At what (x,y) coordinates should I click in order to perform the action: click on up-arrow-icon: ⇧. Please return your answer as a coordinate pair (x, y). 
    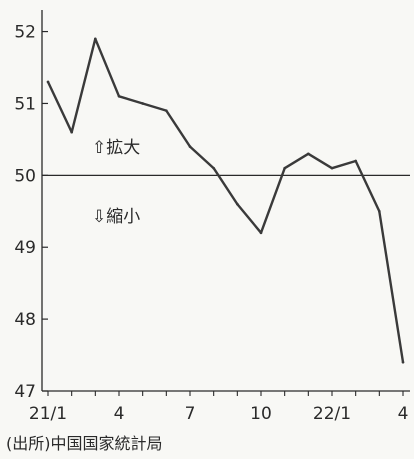
    Looking at the image, I should click on (99, 148).